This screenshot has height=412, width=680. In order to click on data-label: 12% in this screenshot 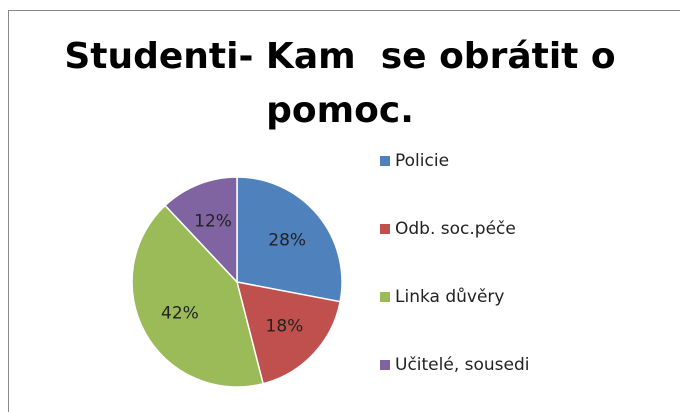, I will do `click(213, 221)`.